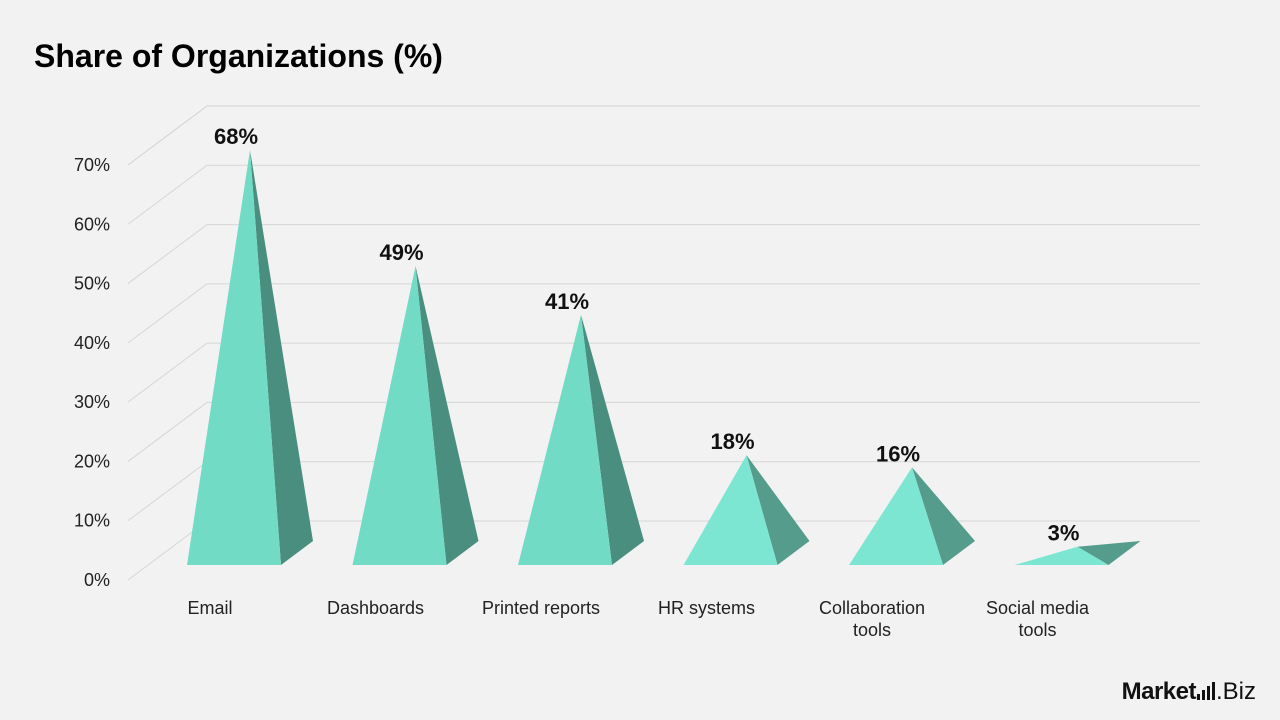 The width and height of the screenshot is (1280, 720). What do you see at coordinates (238, 56) in the screenshot?
I see `chart-title: Share of Organizations (%)` at bounding box center [238, 56].